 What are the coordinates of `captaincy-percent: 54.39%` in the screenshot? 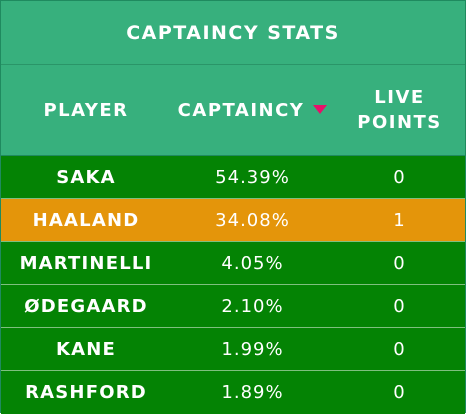 It's located at (252, 177).